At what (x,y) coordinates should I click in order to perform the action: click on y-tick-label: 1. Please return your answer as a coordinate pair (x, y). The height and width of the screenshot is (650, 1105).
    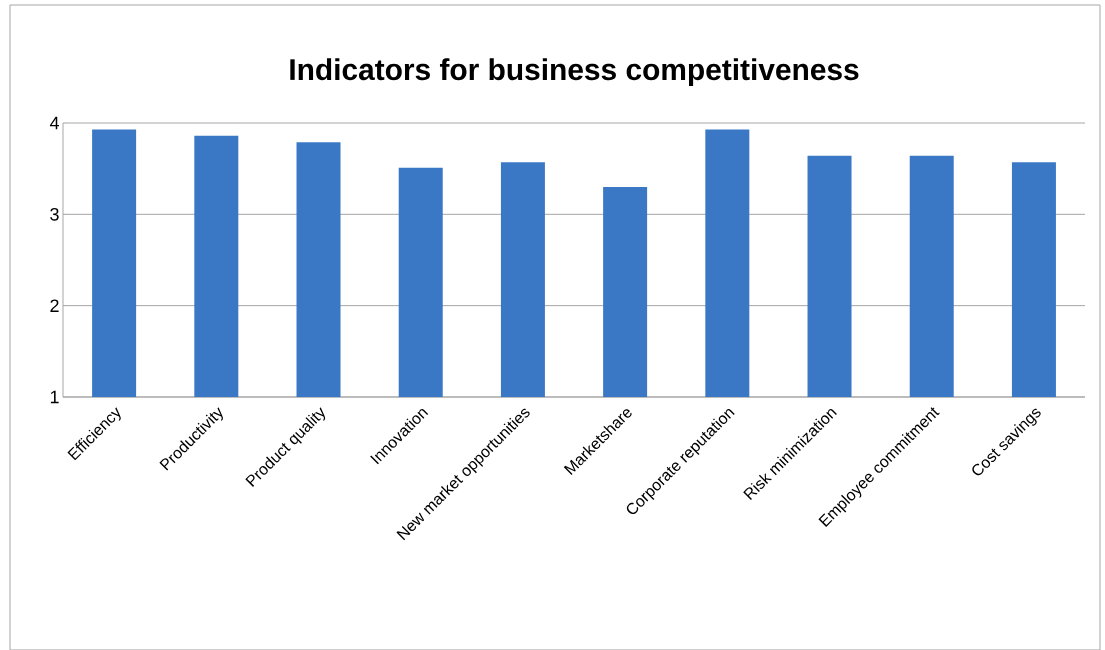
    Looking at the image, I should click on (54, 396).